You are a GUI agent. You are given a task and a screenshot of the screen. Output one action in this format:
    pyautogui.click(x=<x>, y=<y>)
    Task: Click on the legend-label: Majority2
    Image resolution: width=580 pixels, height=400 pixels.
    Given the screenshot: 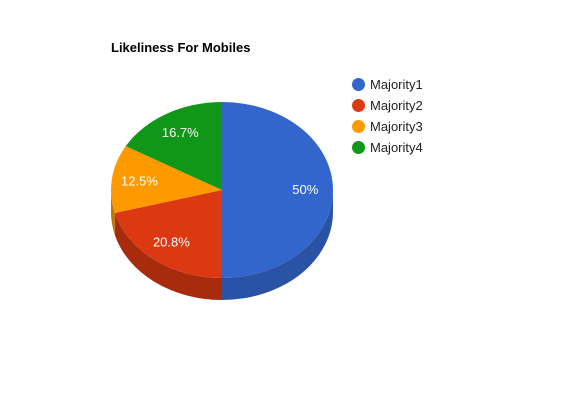 What is the action you would take?
    pyautogui.click(x=396, y=105)
    